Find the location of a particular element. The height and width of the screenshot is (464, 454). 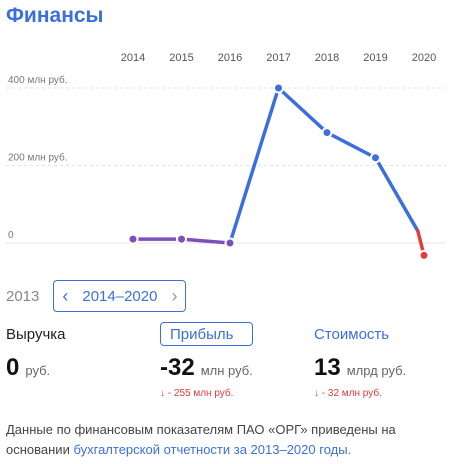

metric-revenue-value-row: 0 руб. is located at coordinates (36, 368).